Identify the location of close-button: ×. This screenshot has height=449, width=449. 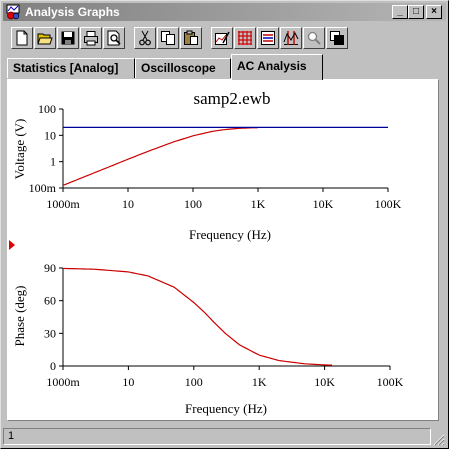
(434, 12).